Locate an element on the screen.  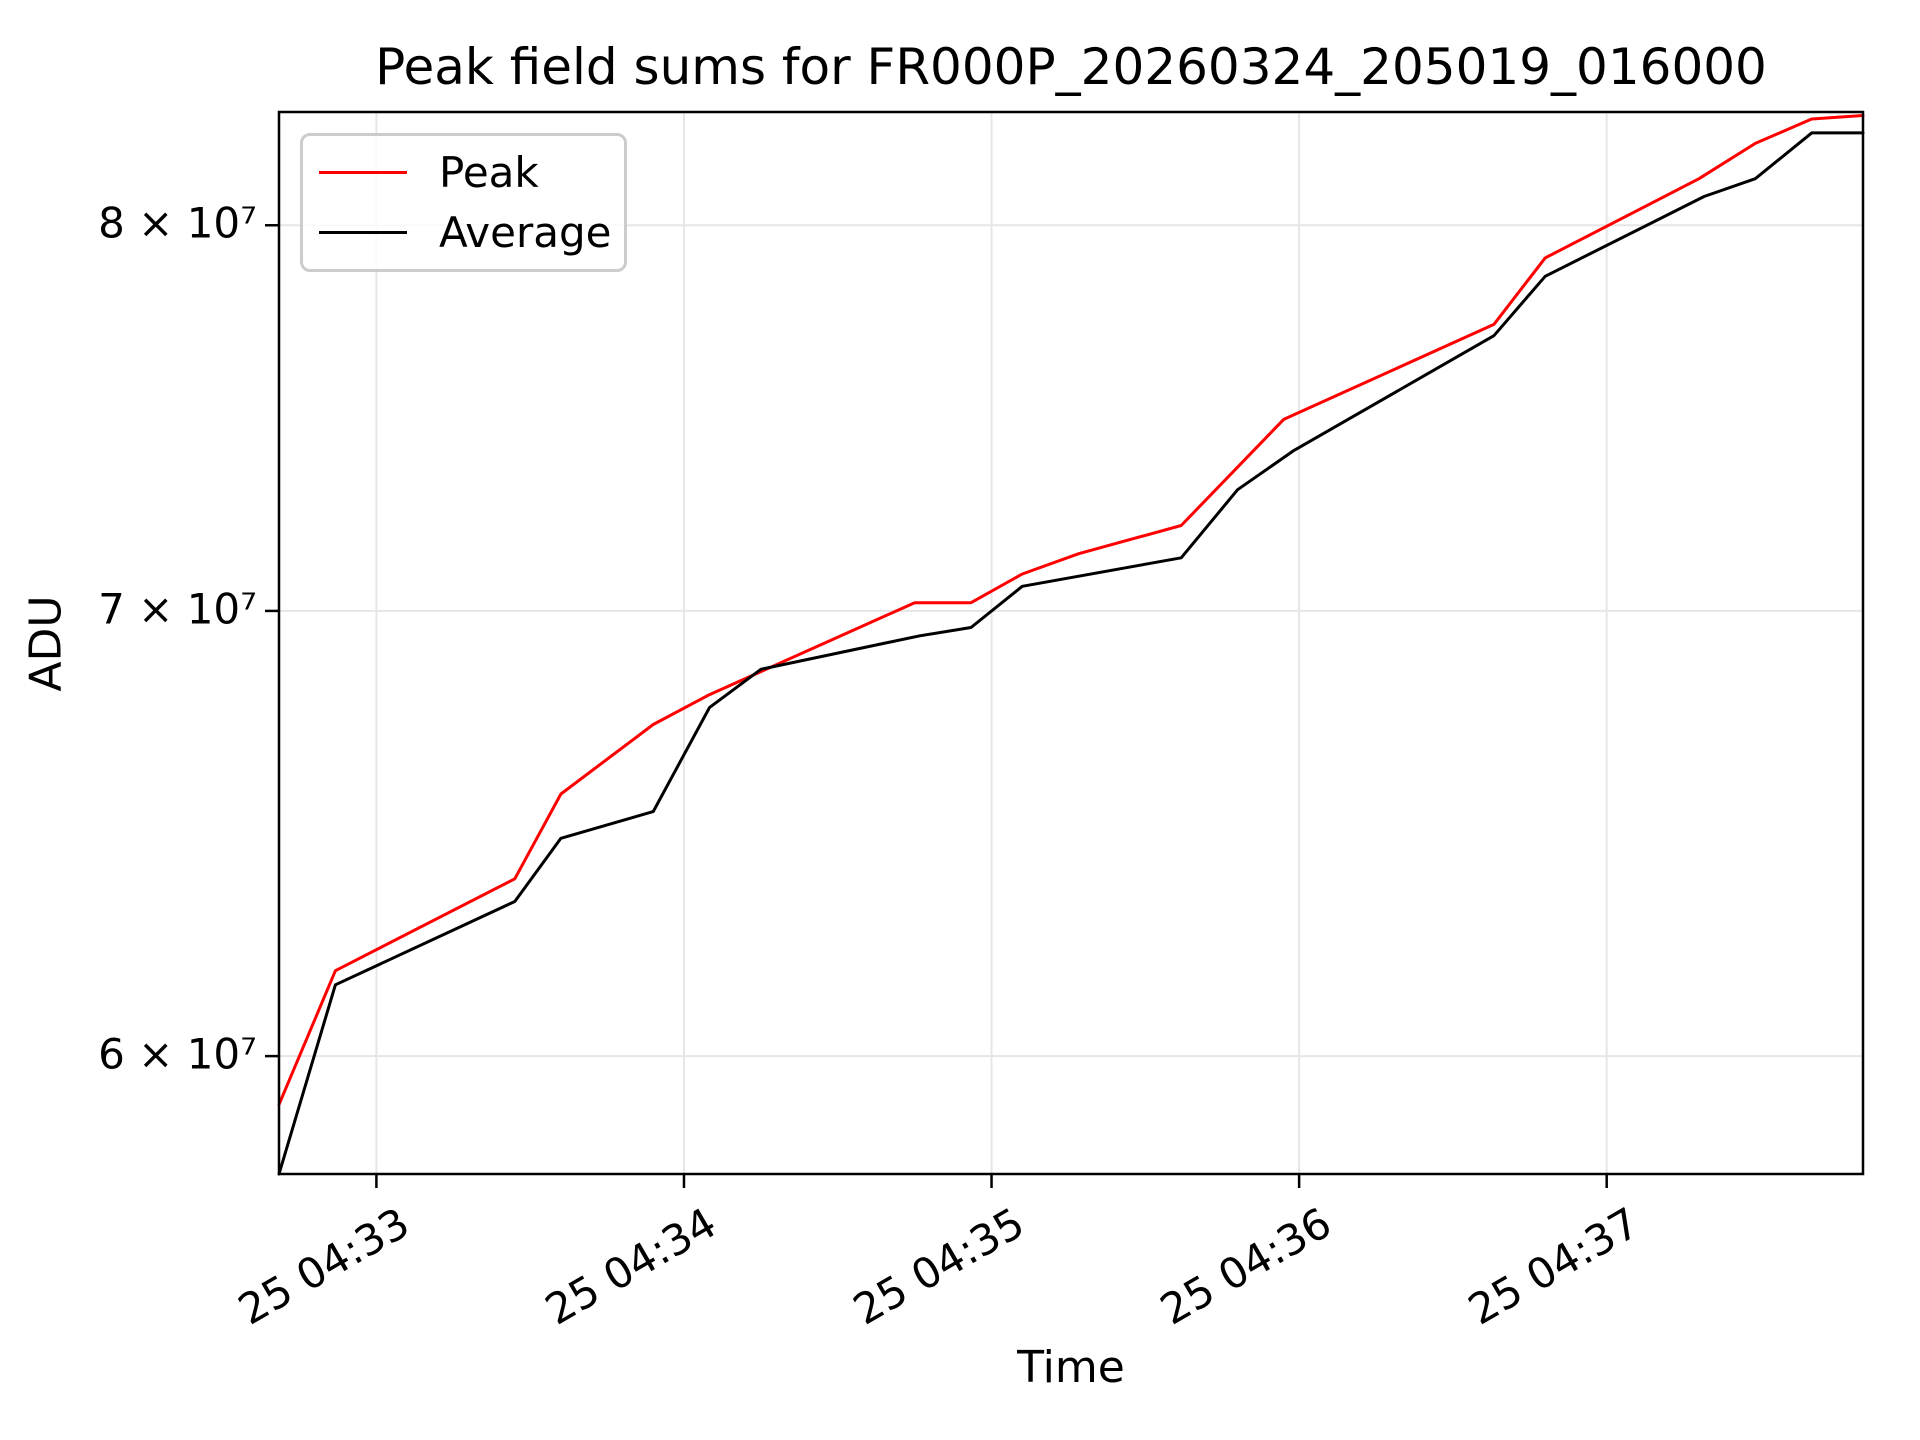
y-tick-label: 8 × 10⁷ is located at coordinates (177, 223).